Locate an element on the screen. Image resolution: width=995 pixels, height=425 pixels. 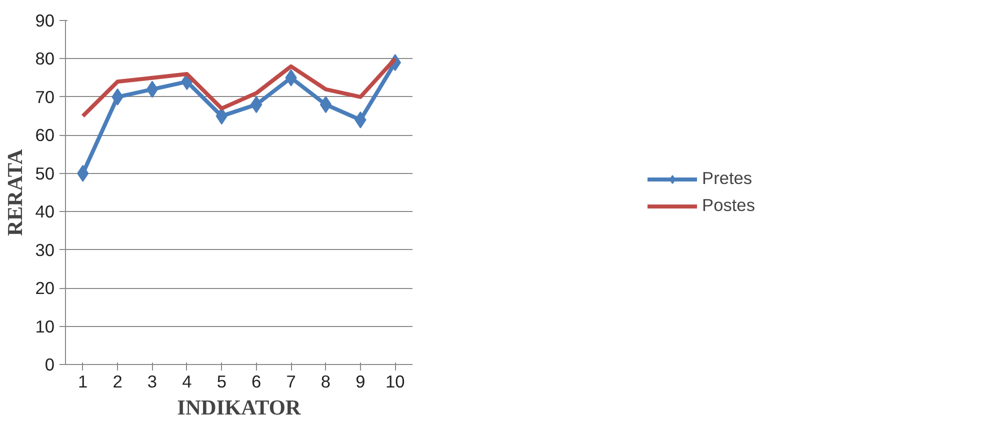
x-axis-title: INDIKATOR is located at coordinates (239, 408).